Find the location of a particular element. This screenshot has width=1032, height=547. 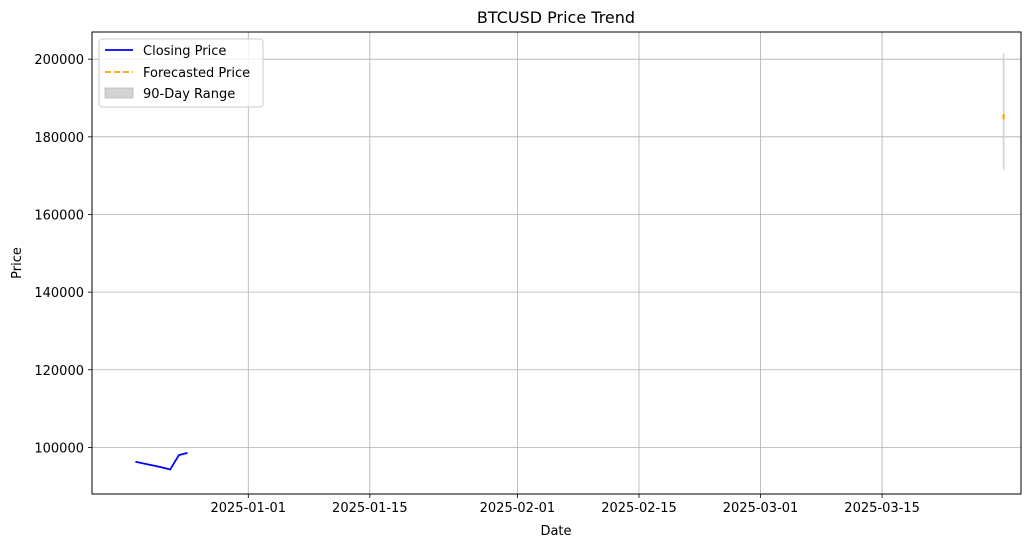

closing-price-line is located at coordinates (161, 461).